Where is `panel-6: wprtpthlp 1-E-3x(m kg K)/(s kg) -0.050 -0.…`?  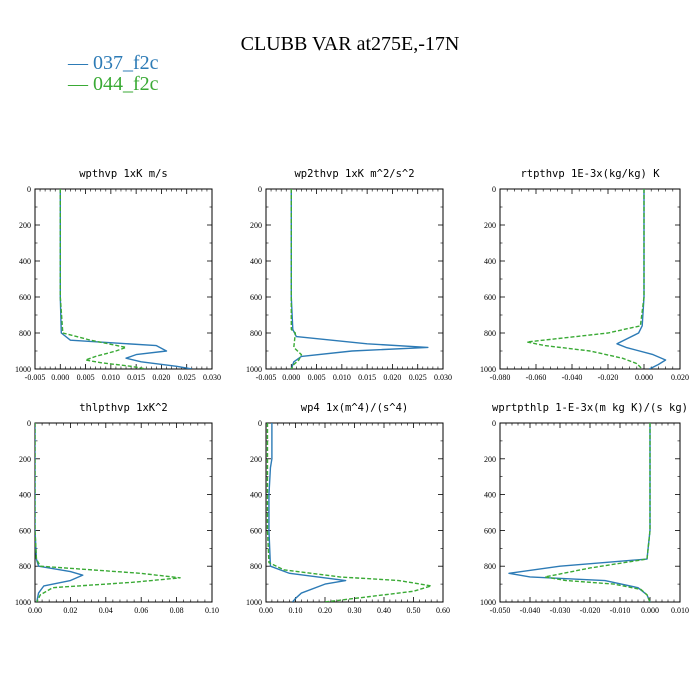
panel-6: wprtpthlp 1-E-3x(m kg K)/(s kg) -0.050 -0.… is located at coordinates (584, 508).